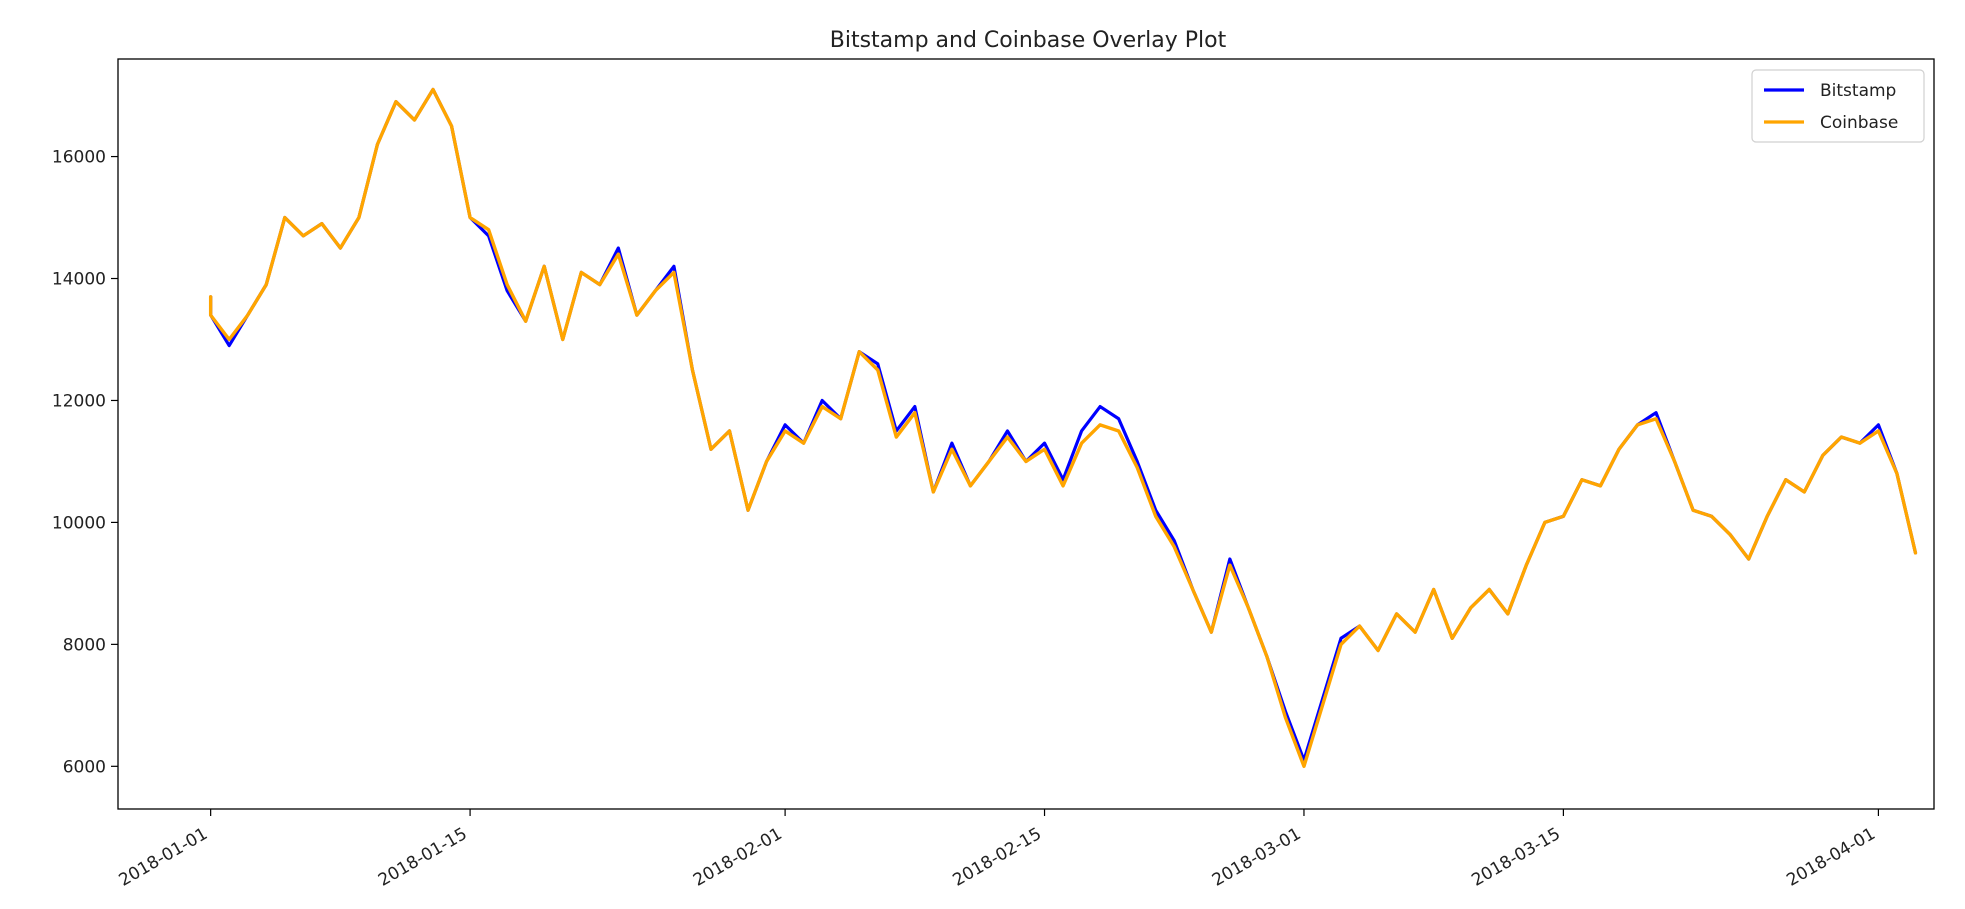  I want to click on legend-label-coinbase: Coinbase, so click(1859, 123).